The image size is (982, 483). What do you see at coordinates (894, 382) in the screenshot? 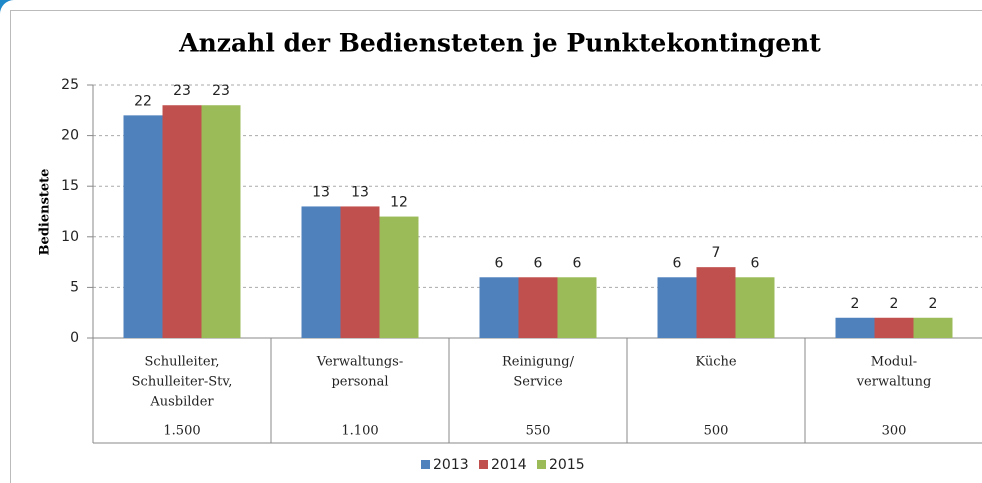
I see `x-tick-label: verwaltung` at bounding box center [894, 382].